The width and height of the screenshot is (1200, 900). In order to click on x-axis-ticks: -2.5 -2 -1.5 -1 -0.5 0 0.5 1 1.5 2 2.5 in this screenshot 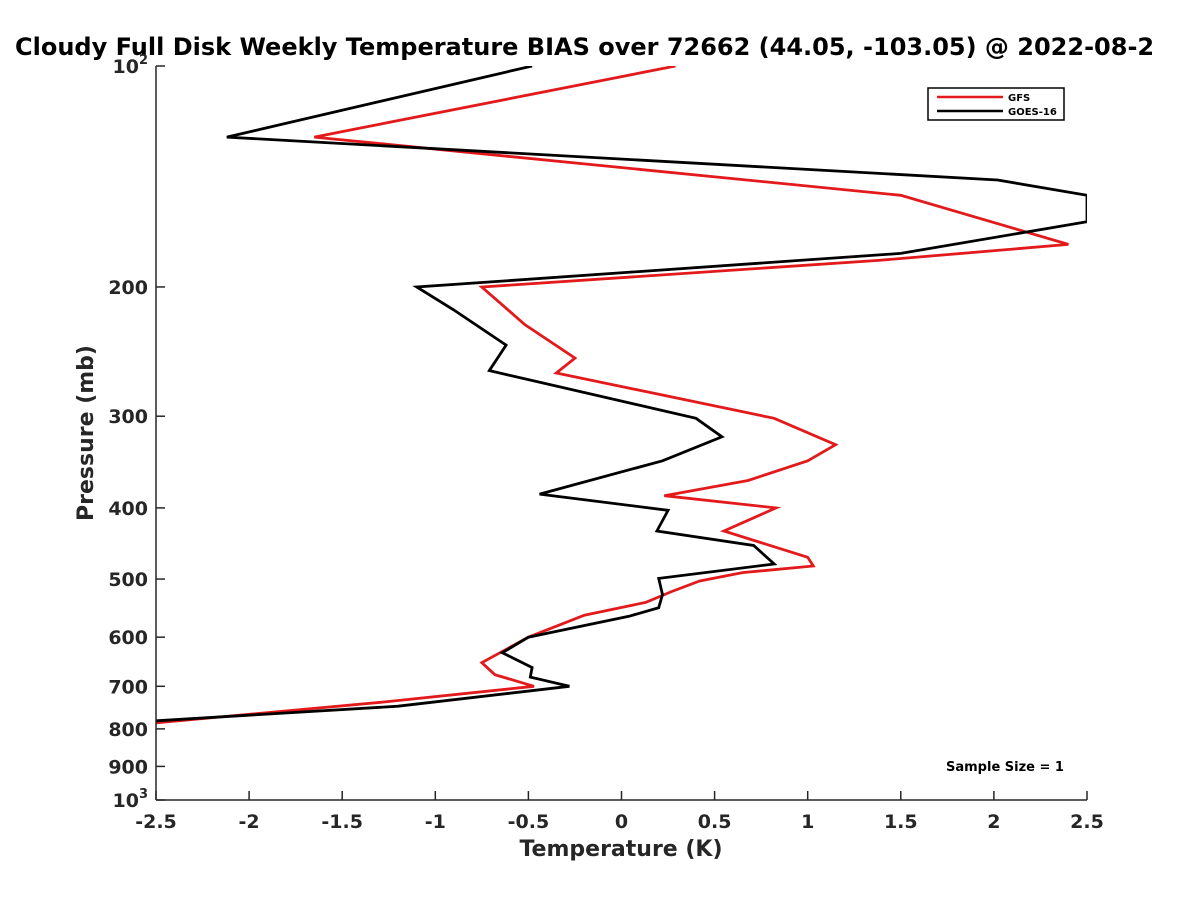, I will do `click(619, 812)`.